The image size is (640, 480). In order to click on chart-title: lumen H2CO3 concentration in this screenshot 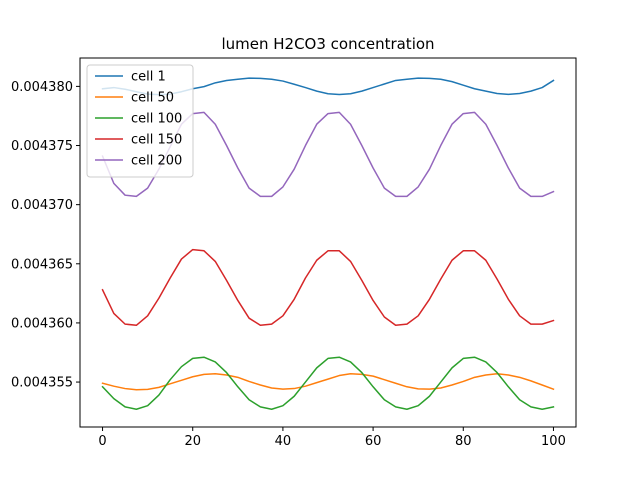, I will do `click(327, 44)`.